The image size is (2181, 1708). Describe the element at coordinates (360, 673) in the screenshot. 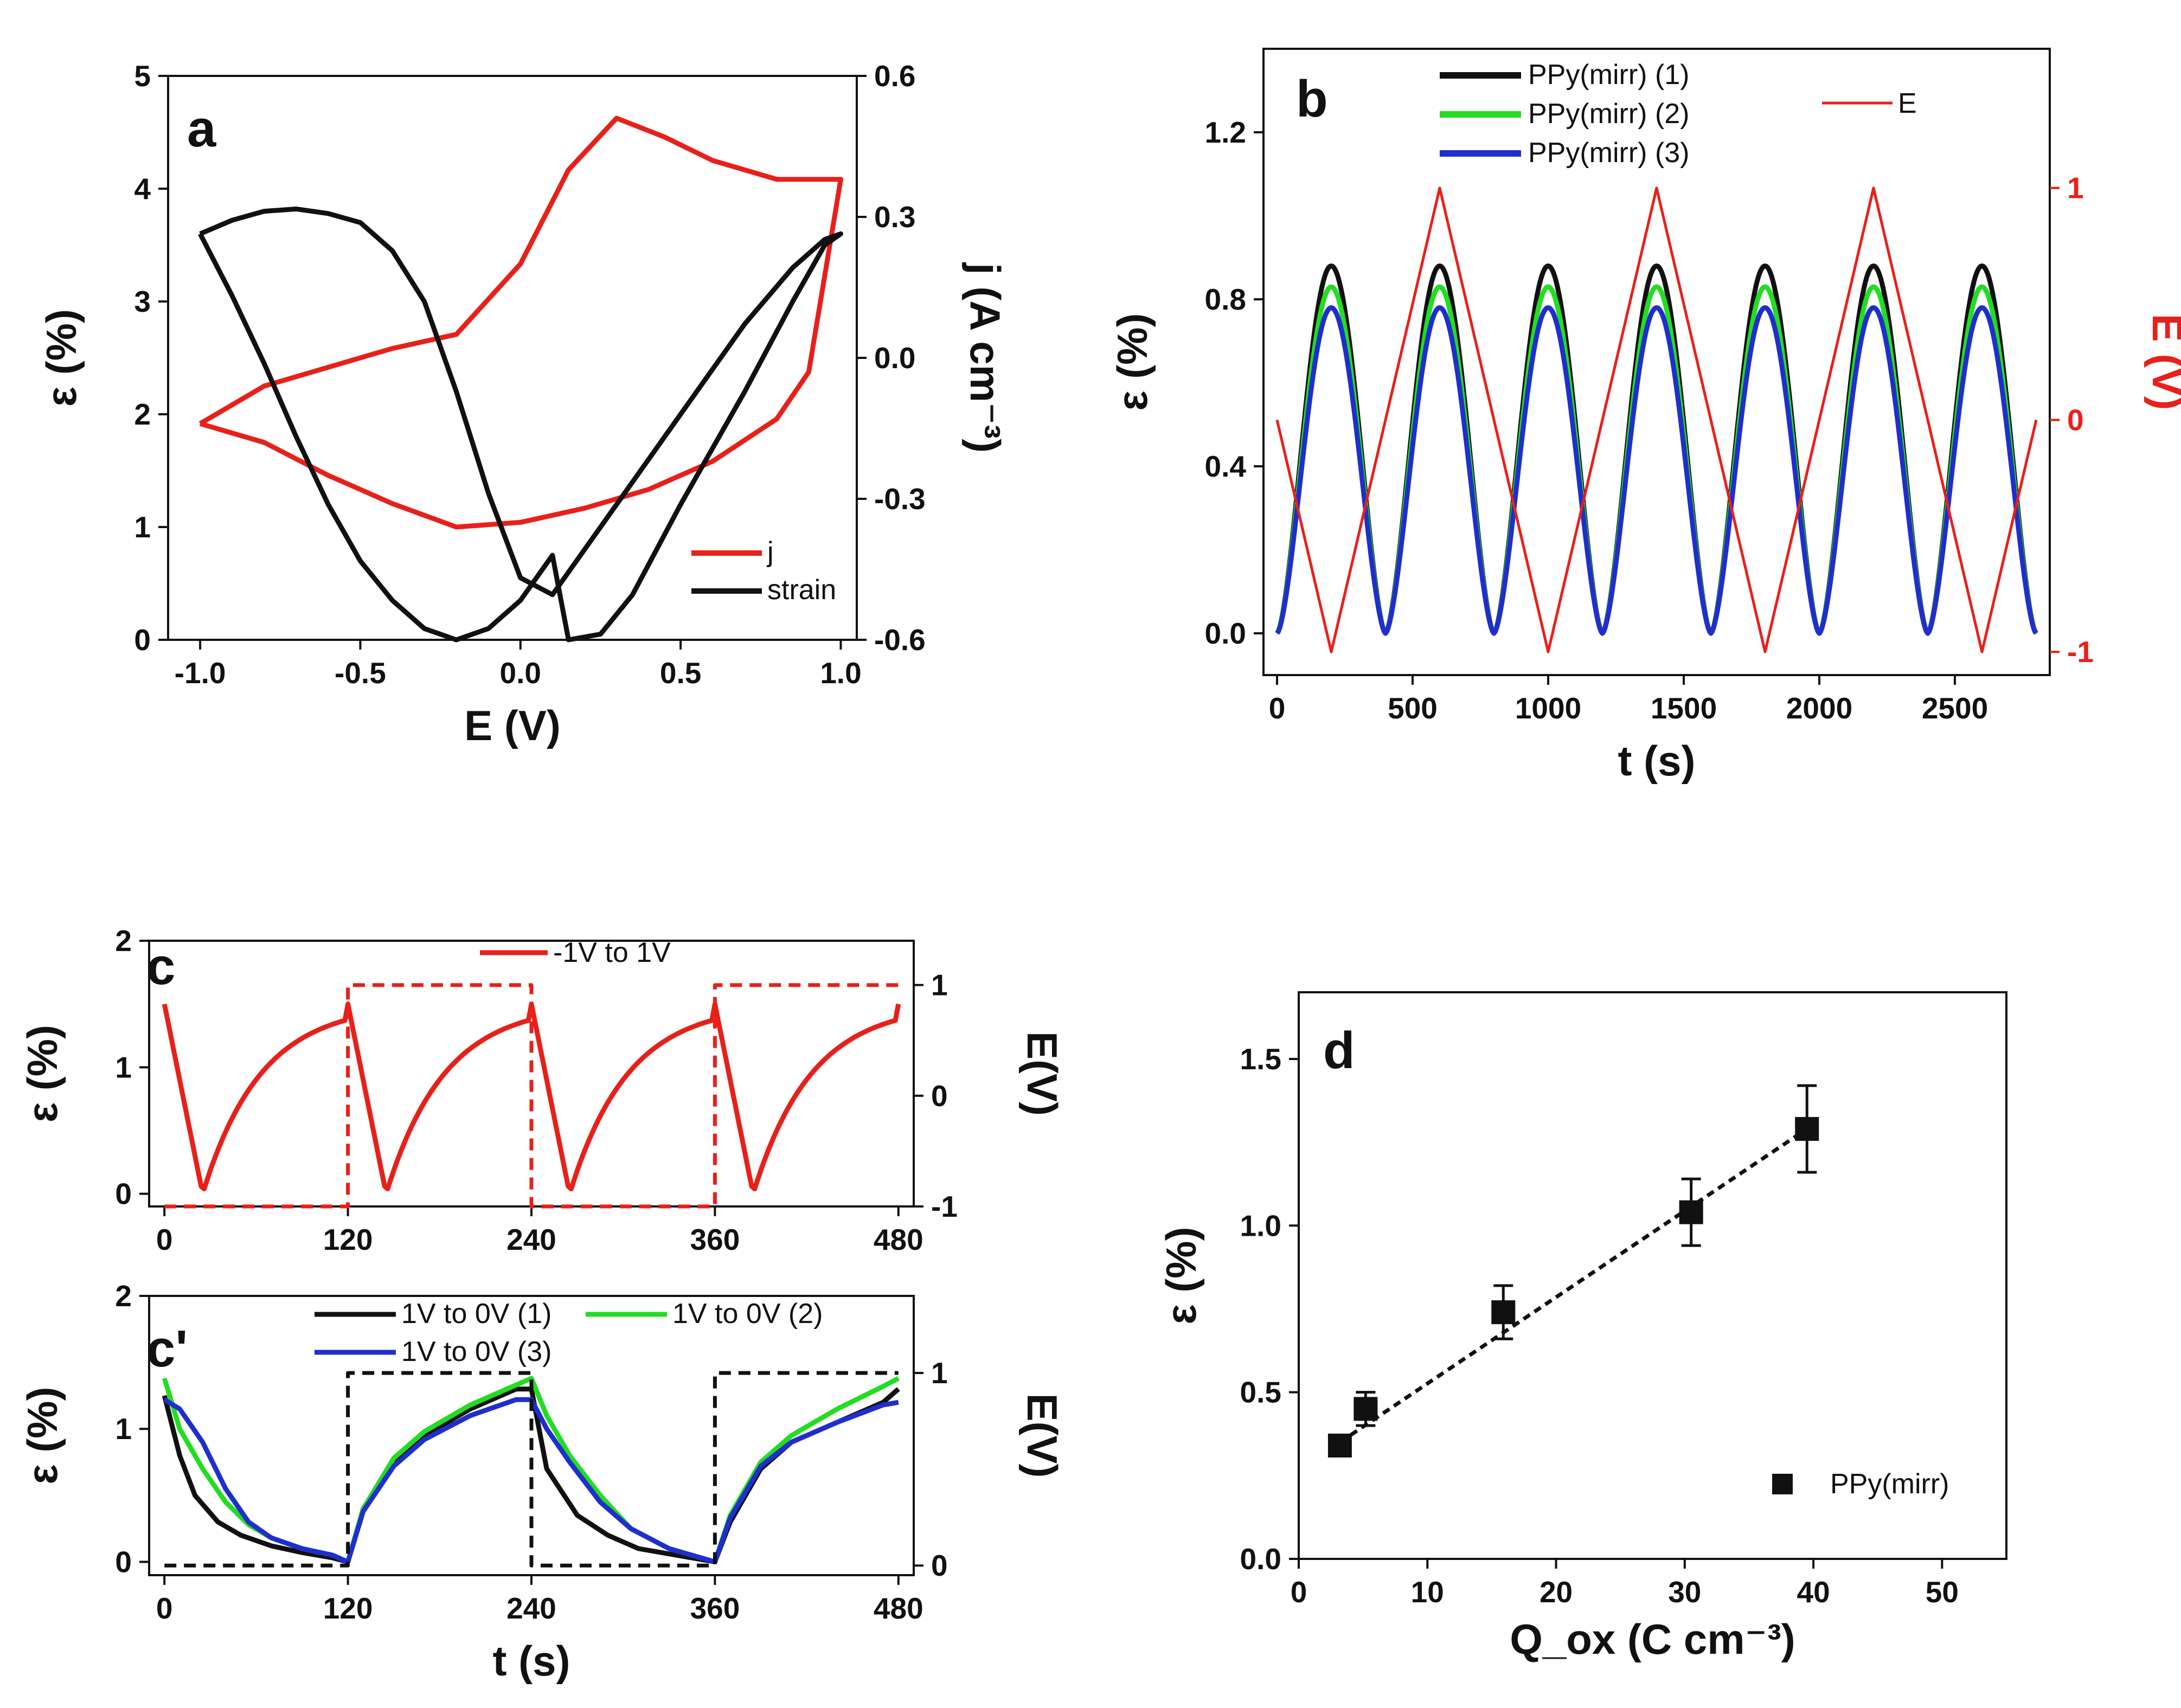

I see `x-tick-label: -0.5` at that location.